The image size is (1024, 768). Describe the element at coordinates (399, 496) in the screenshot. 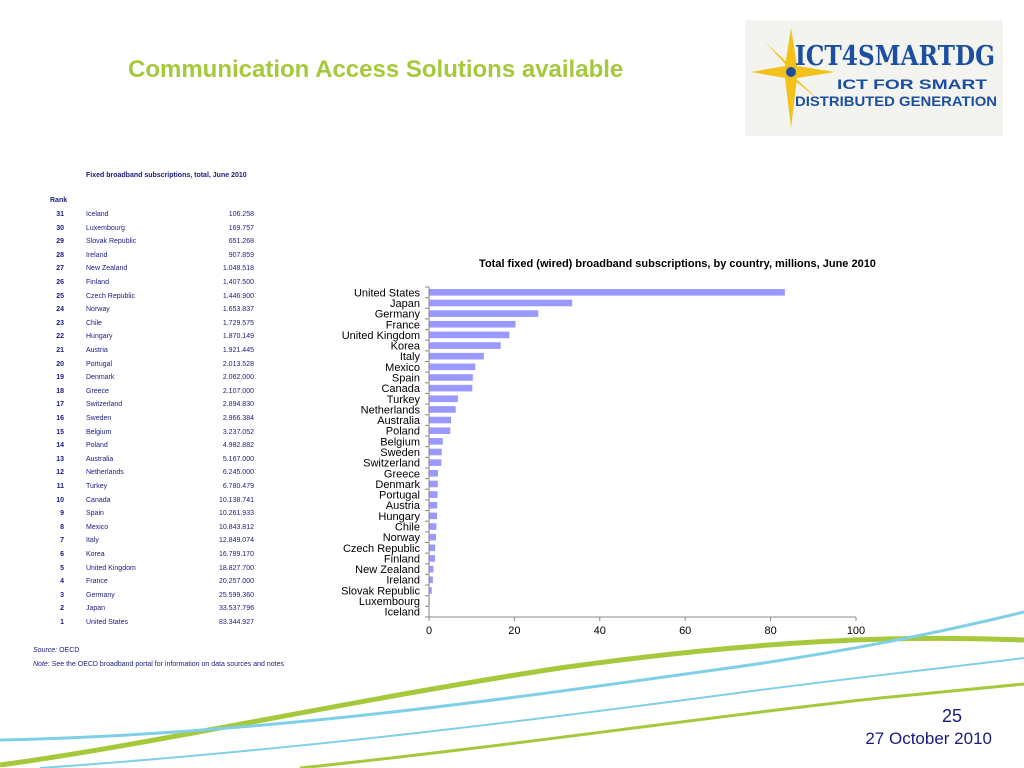

I see `category-label: Portugal` at that location.